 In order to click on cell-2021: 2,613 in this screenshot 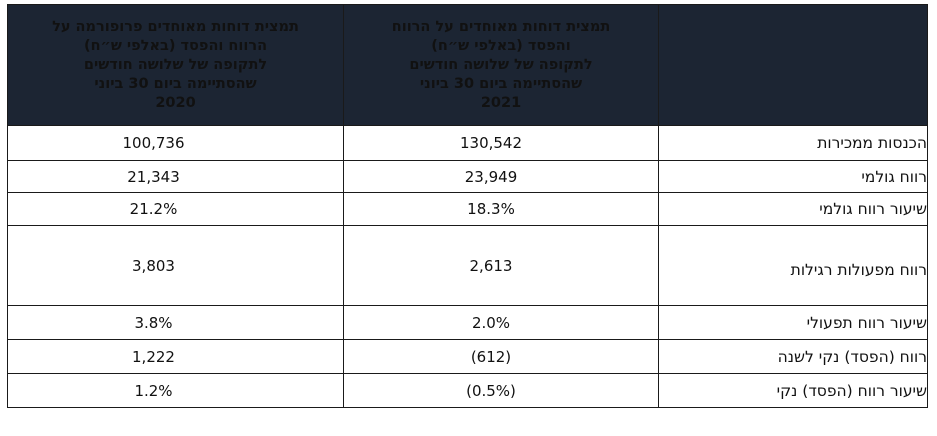, I will do `click(501, 265)`.